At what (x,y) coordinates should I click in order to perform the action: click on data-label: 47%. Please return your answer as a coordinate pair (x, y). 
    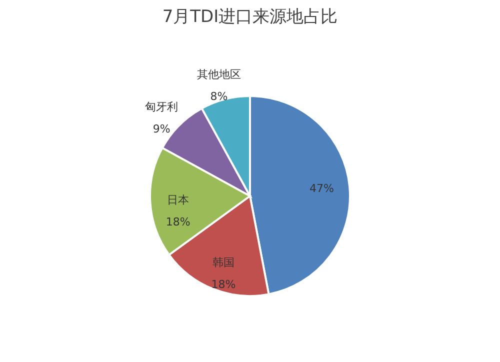
    Looking at the image, I should click on (321, 189).